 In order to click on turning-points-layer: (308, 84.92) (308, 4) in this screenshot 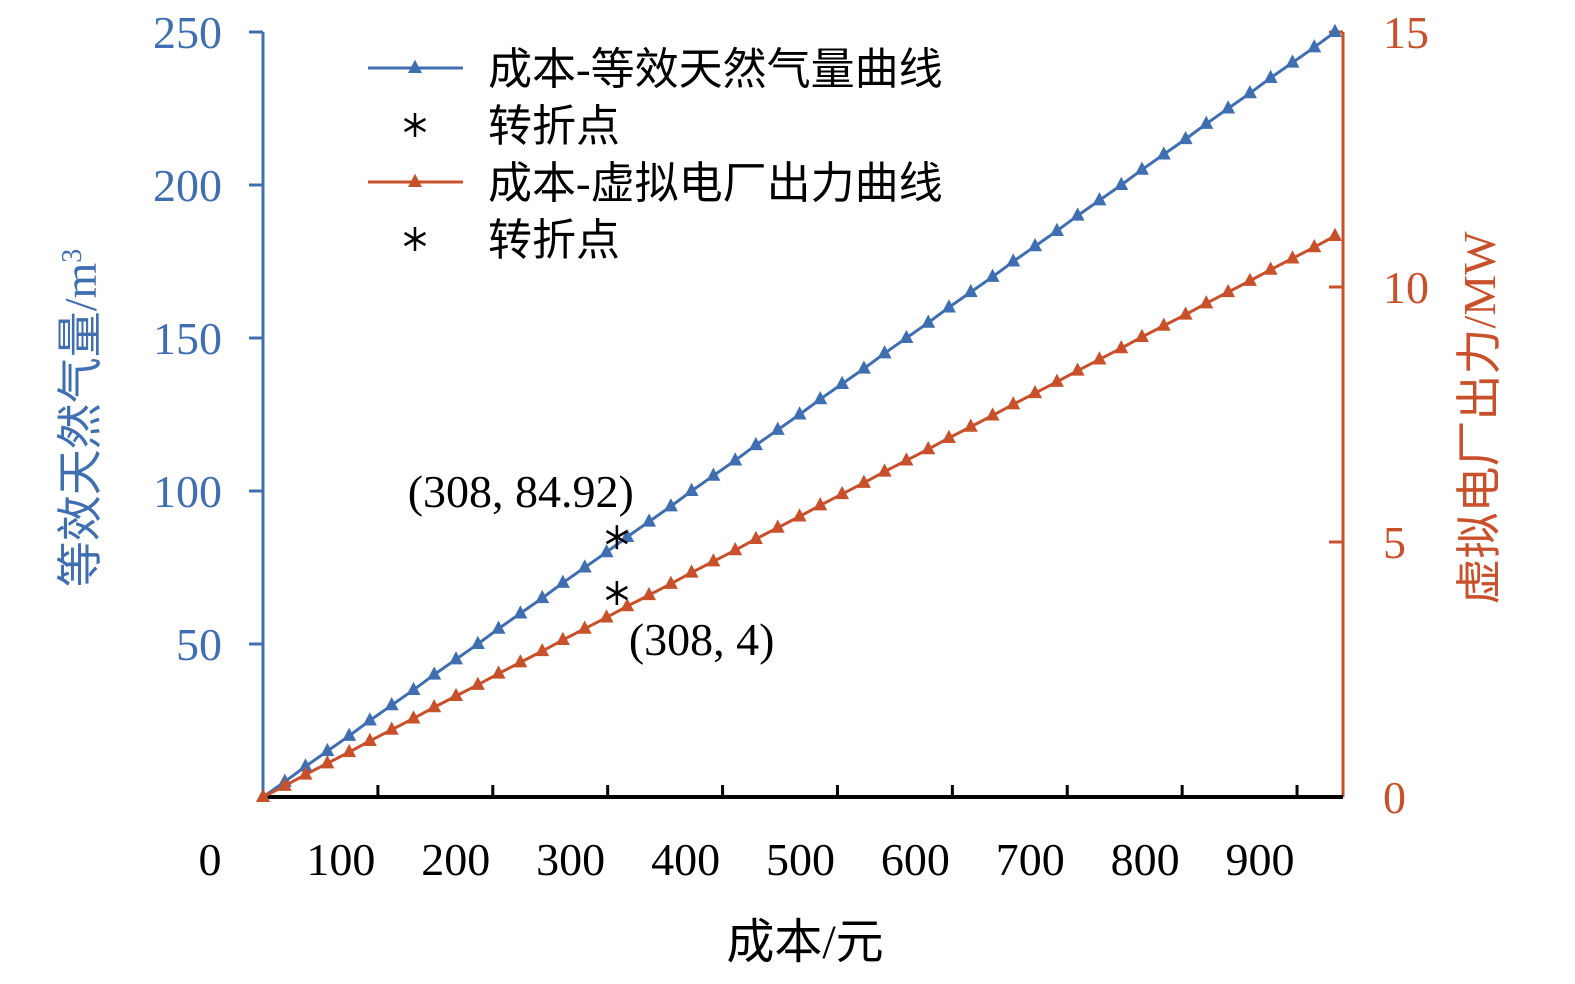, I will do `click(591, 565)`.